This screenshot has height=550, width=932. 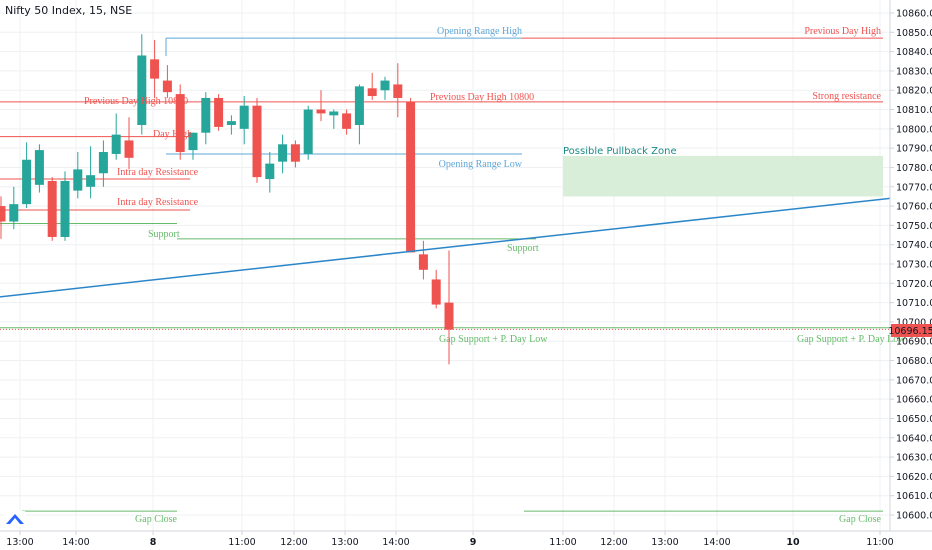 I want to click on y-tick-label: 10600.00, so click(x=914, y=516).